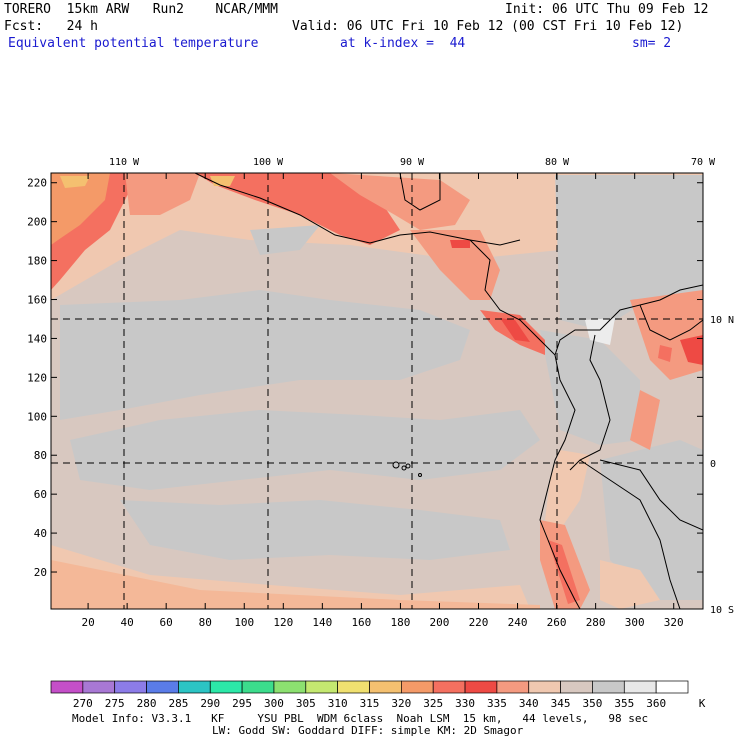  What do you see at coordinates (115, 703) in the screenshot?
I see `colorbar-label: 275` at bounding box center [115, 703].